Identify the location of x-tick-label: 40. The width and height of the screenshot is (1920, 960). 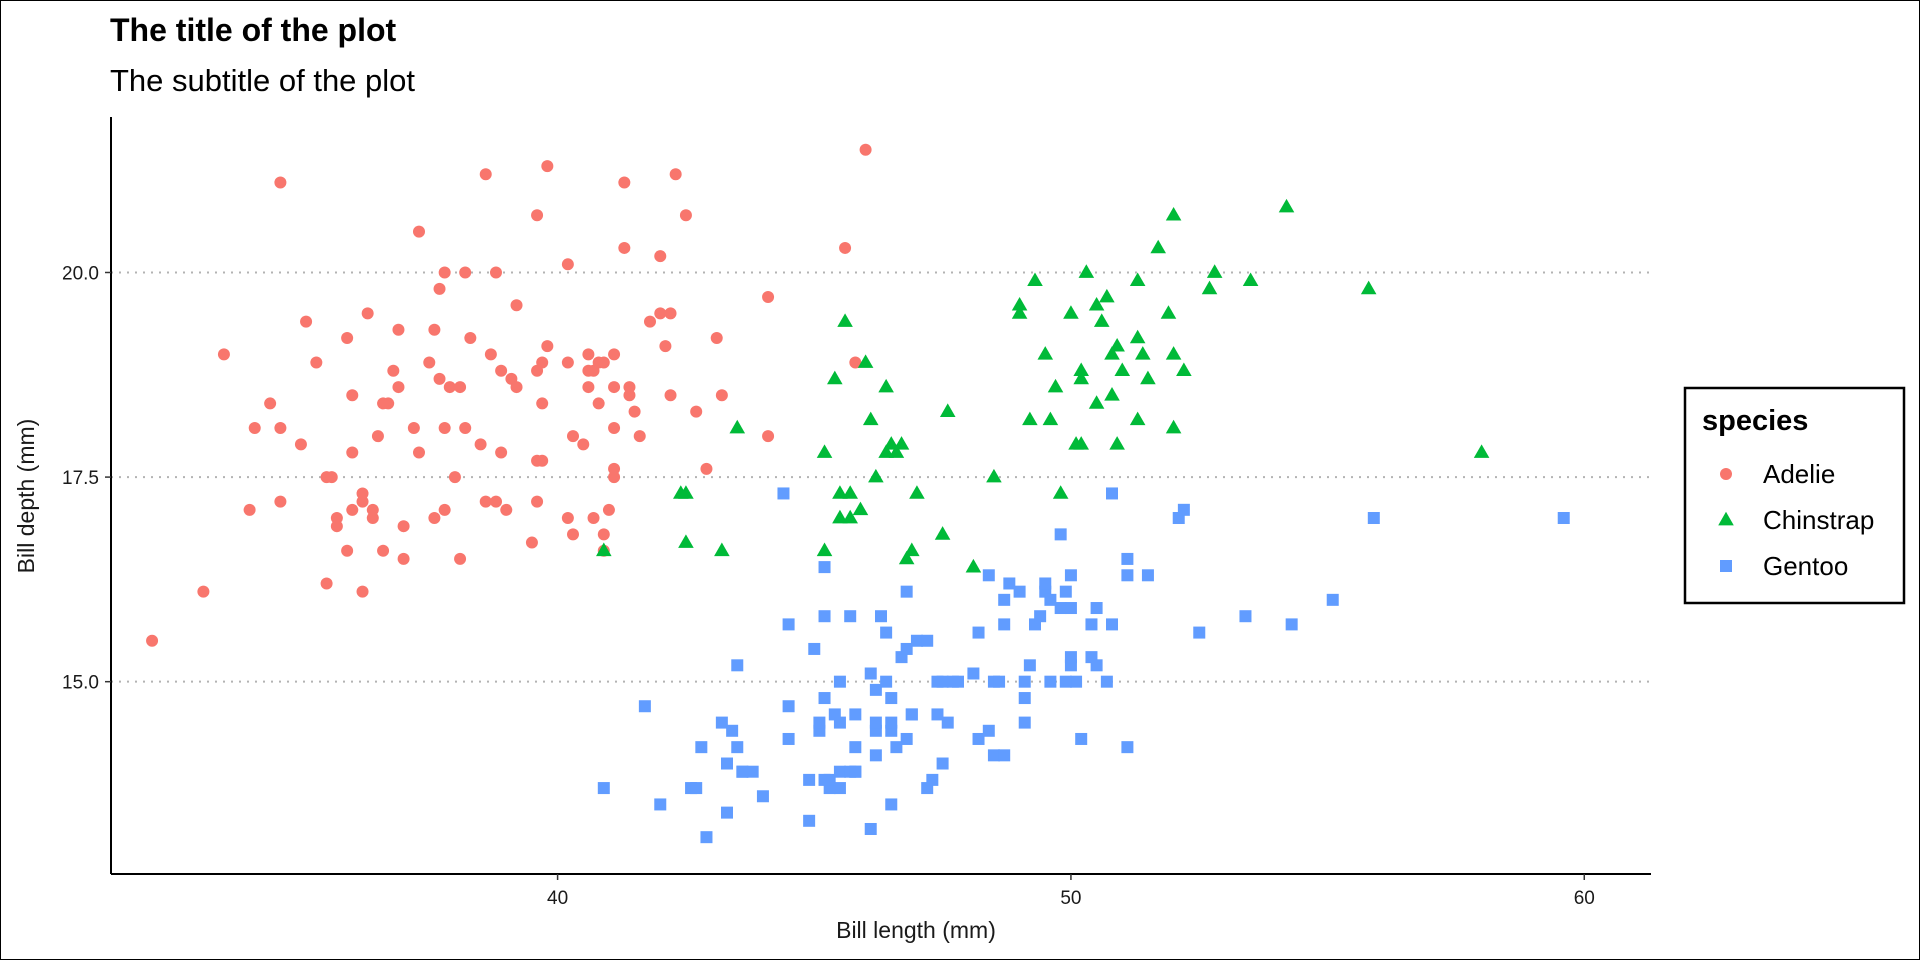
(557, 898).